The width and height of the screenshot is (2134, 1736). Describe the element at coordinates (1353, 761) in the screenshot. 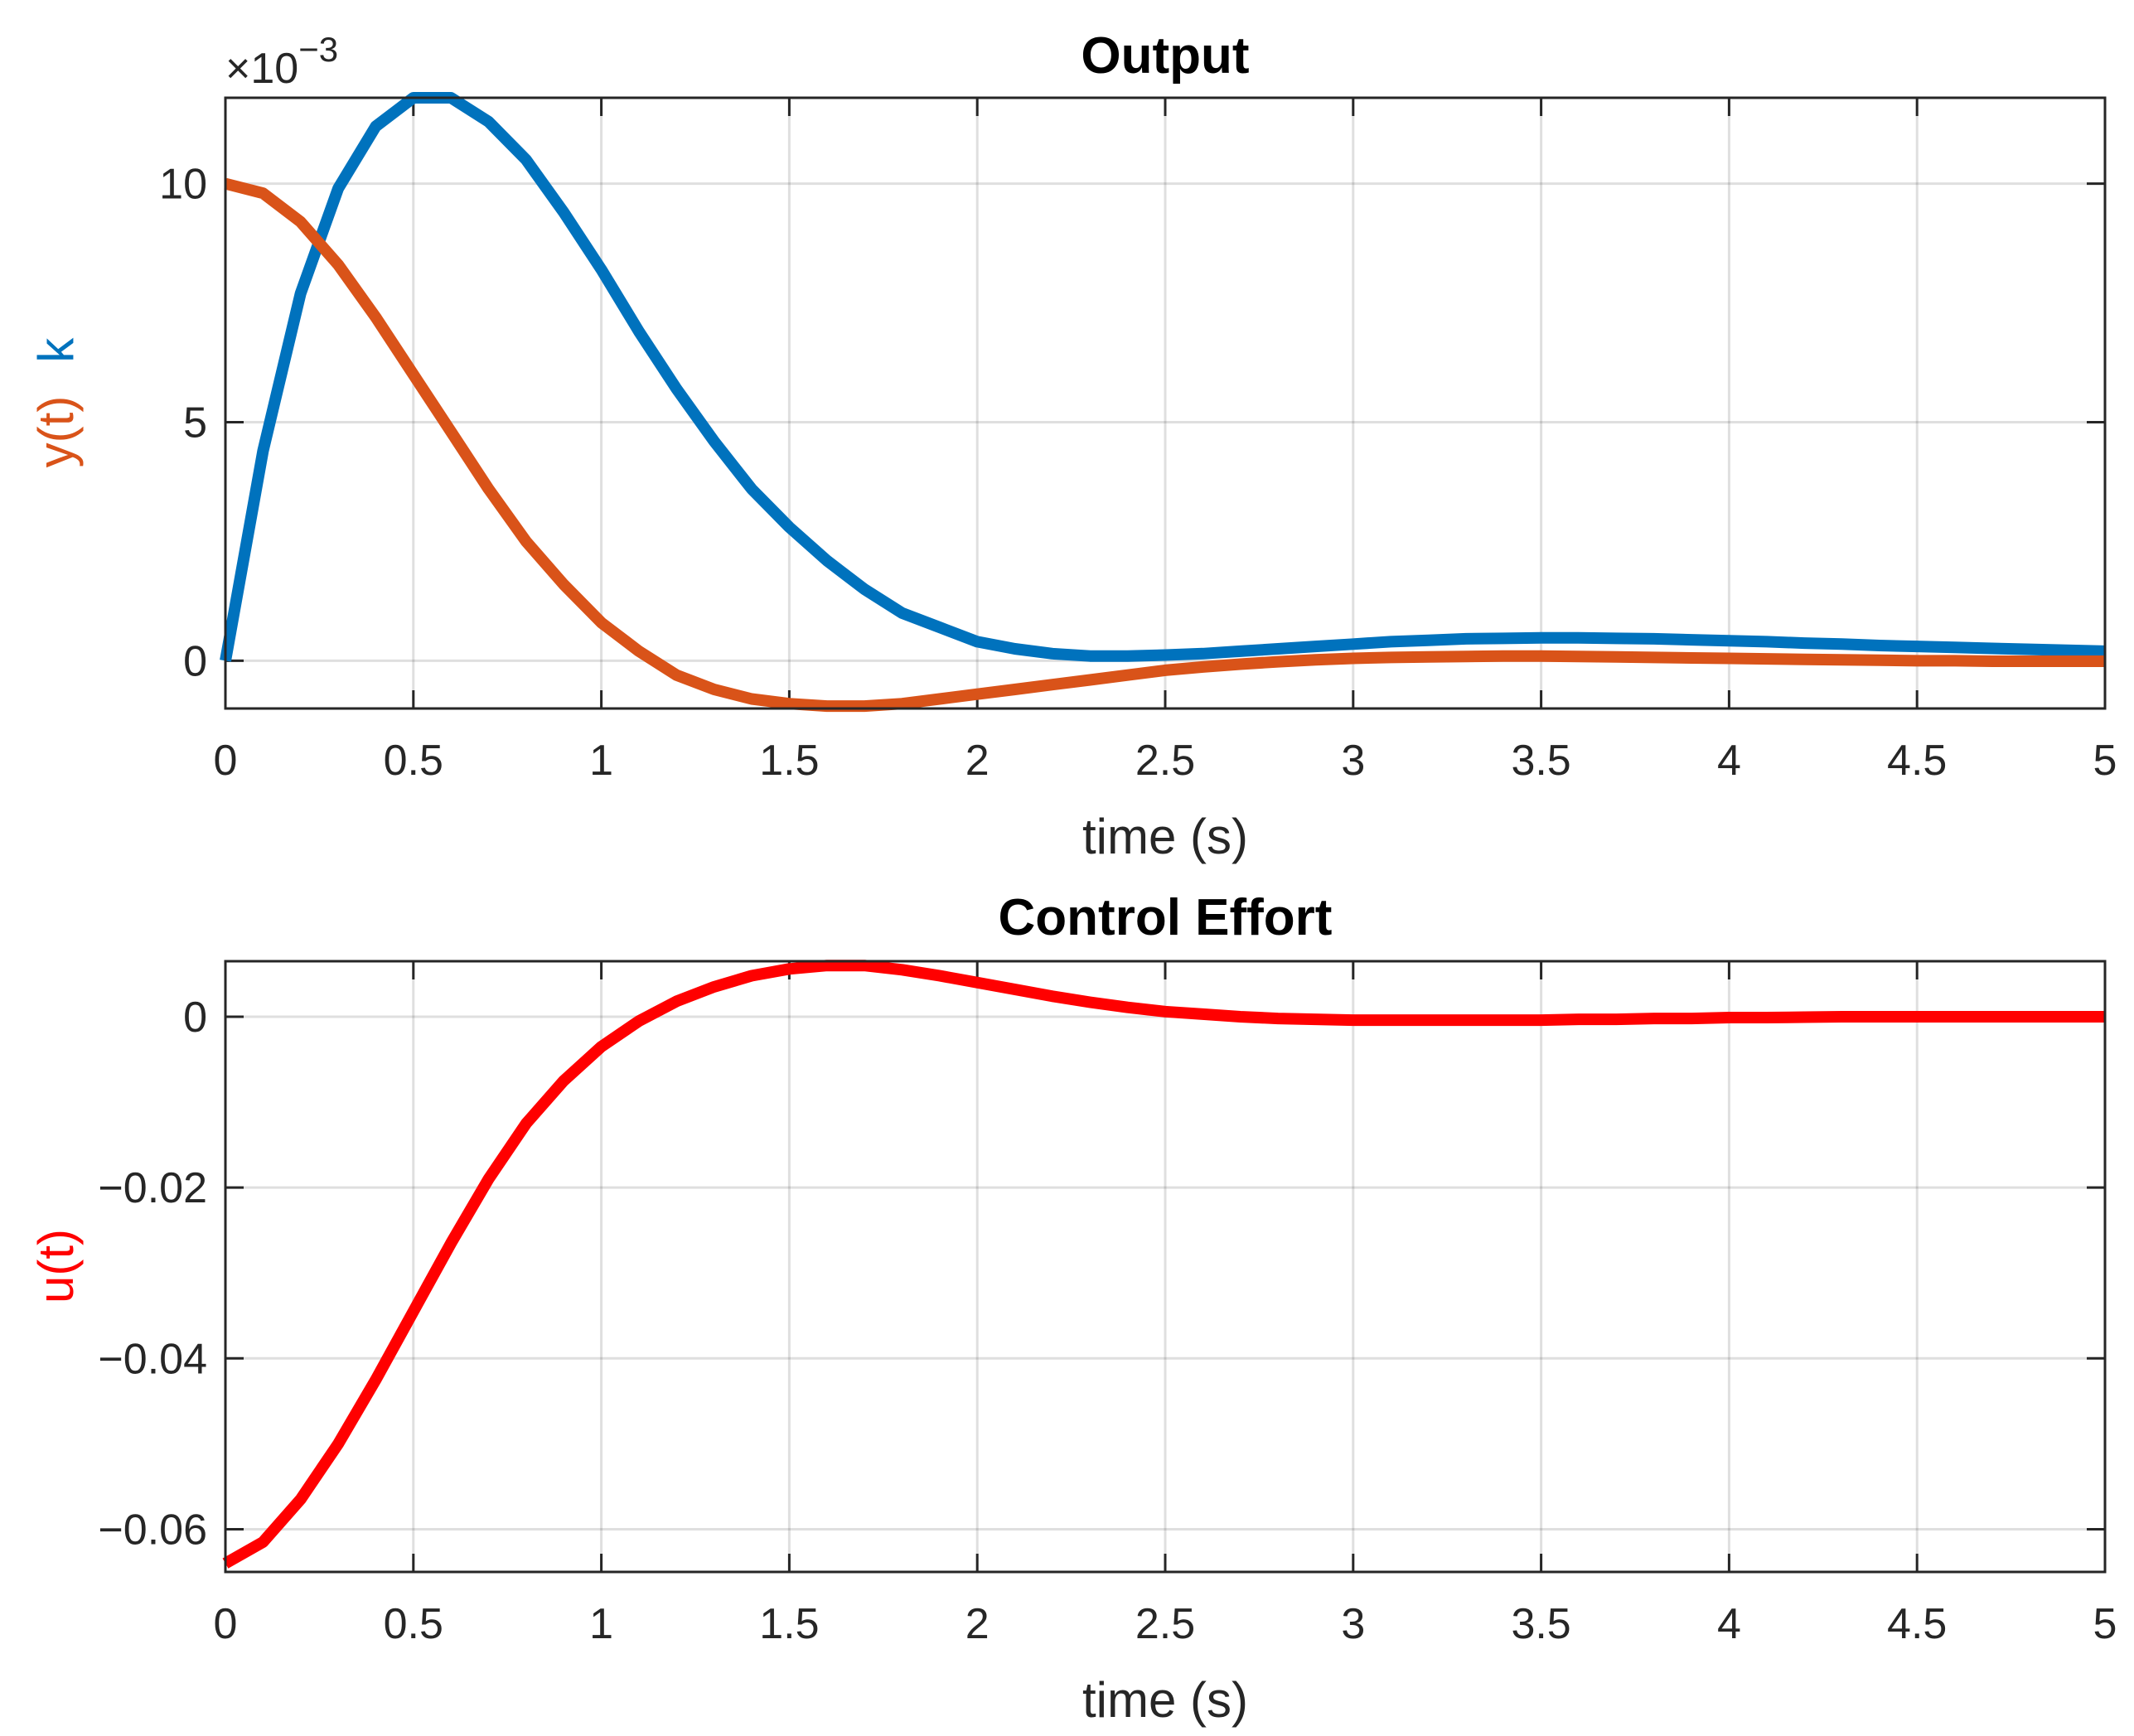

I see `output-x-tick-label: 3` at that location.